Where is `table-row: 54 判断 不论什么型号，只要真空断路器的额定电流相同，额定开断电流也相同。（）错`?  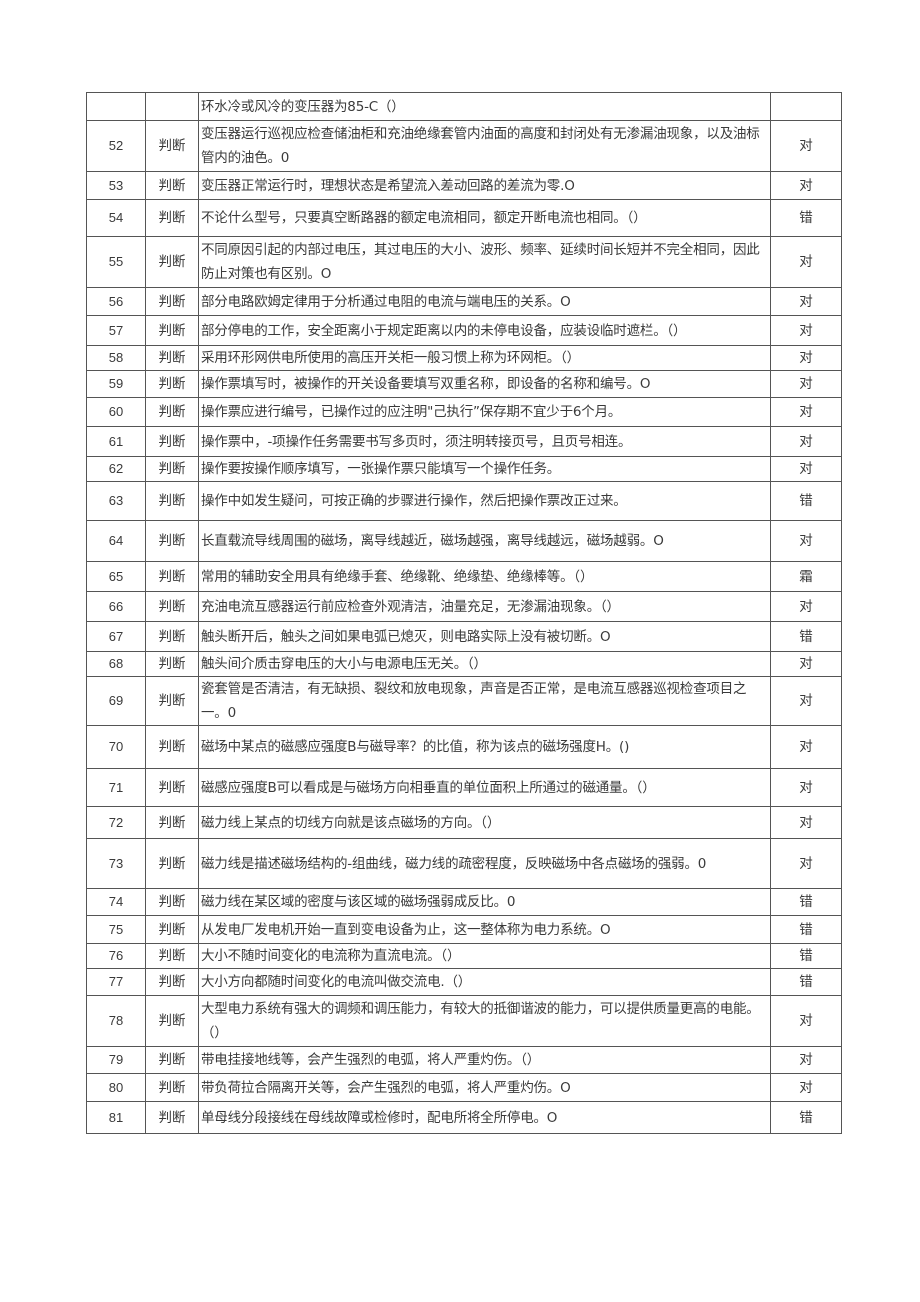 table-row: 54 判断 不论什么型号，只要真空断路器的额定电流相同，额定开断电流也相同。（）错 is located at coordinates (464, 218).